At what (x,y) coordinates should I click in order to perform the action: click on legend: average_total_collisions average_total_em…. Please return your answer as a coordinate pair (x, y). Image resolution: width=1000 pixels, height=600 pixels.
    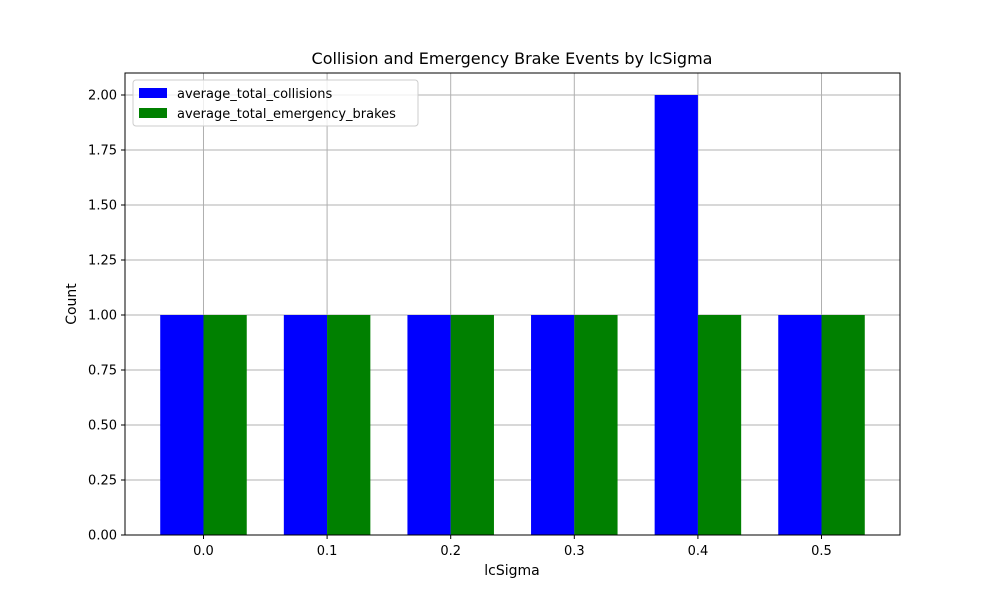
    Looking at the image, I should click on (275, 103).